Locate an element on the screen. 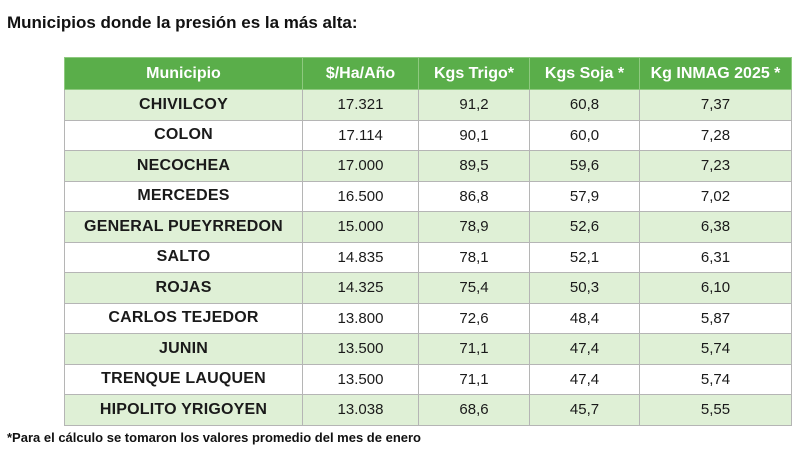 This screenshot has height=457, width=807. table-row: COLON 17.114 90,1 60,0 7,28 is located at coordinates (428, 135).